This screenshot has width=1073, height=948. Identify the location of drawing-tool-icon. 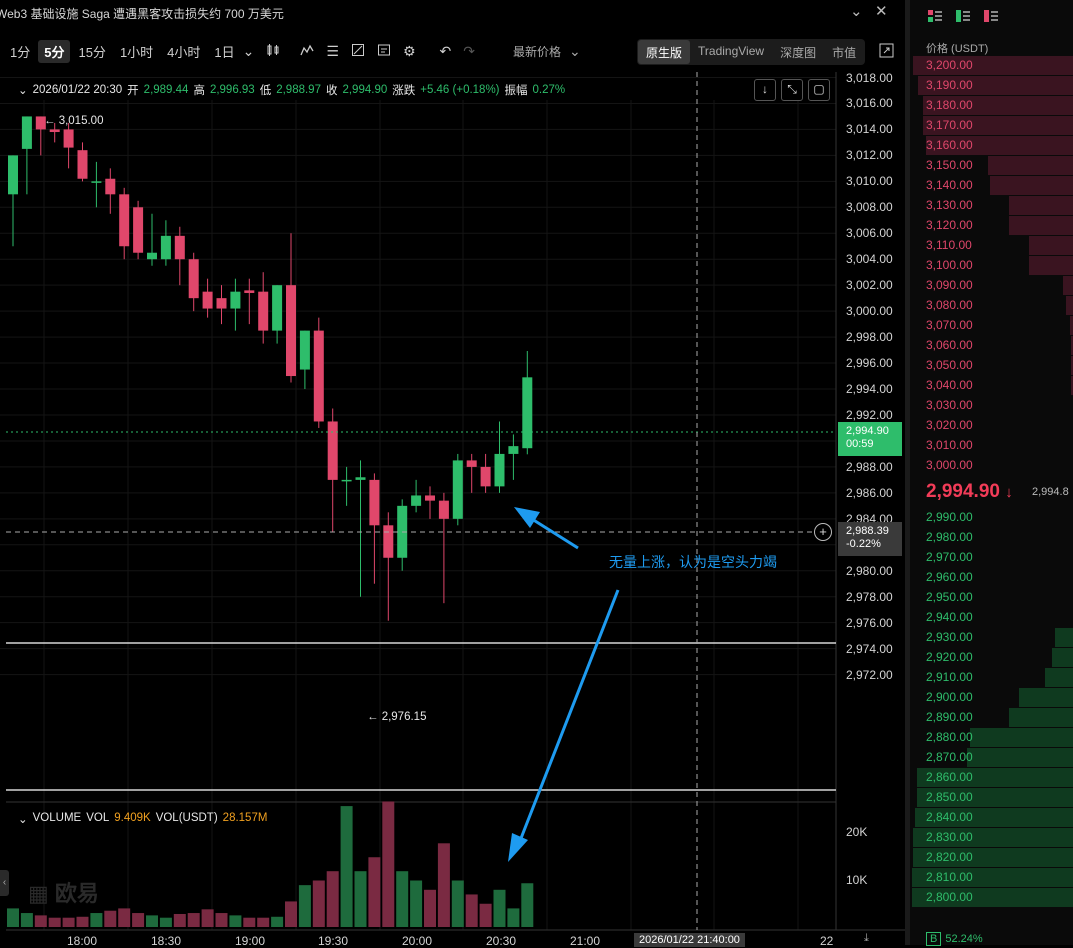
(358, 51).